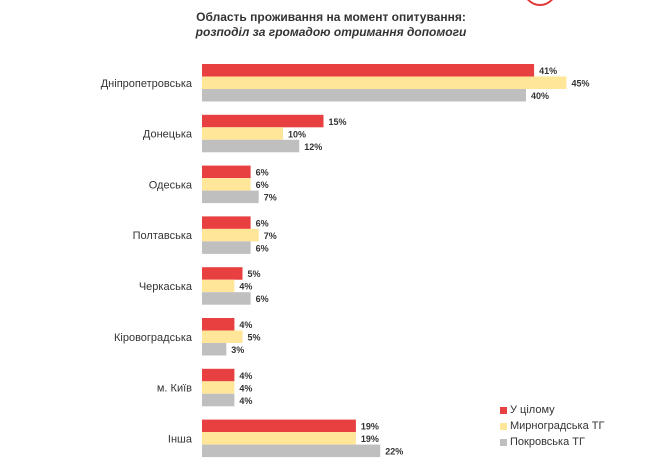 The width and height of the screenshot is (662, 468). Describe the element at coordinates (226, 172) in the screenshot. I see `bar-1-одеська` at that location.